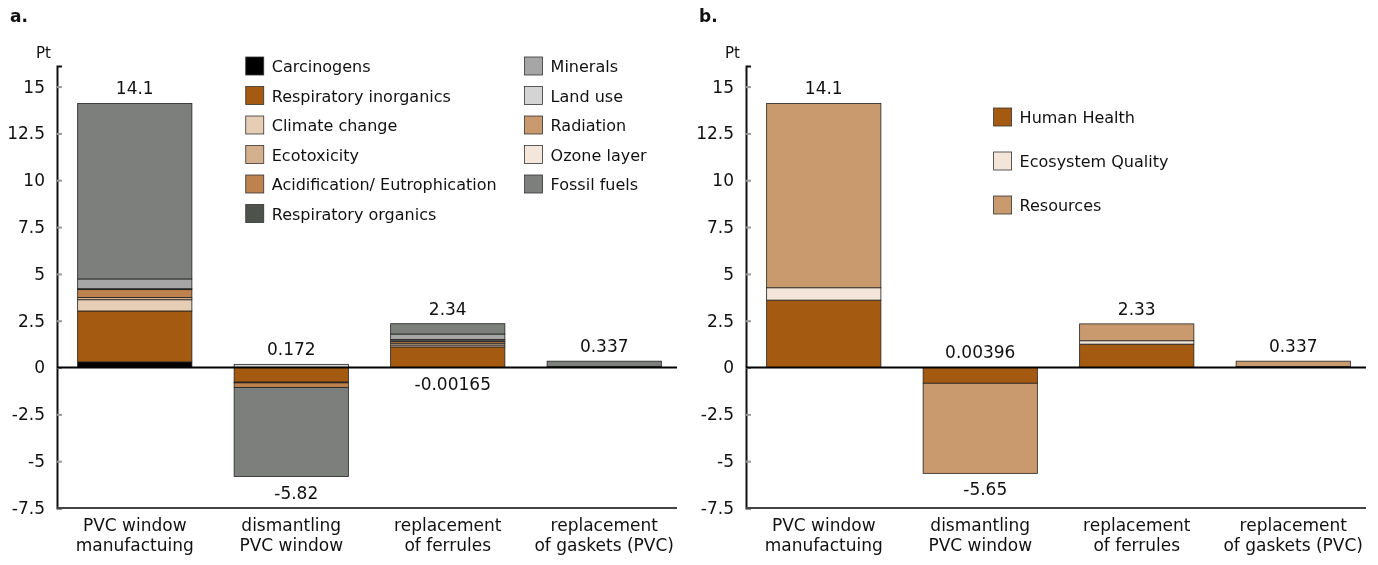 The width and height of the screenshot is (1378, 565). I want to click on legend-label: Respiratory organics, so click(354, 214).